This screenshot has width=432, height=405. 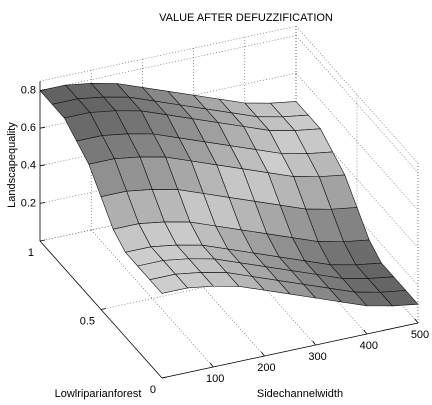 I want to click on x-tick-label: 300, so click(x=317, y=357).